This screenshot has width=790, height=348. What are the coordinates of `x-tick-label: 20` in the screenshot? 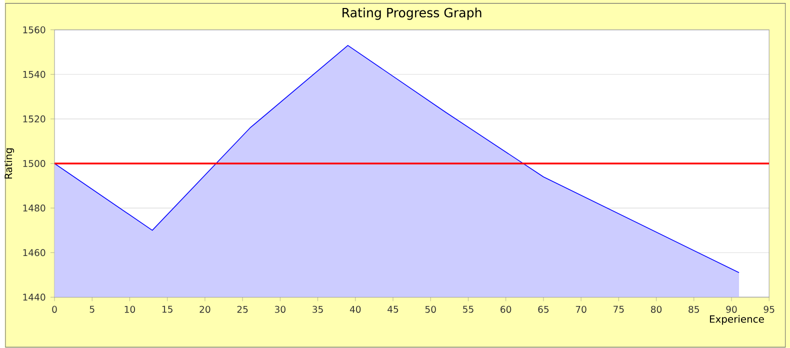 It's located at (205, 309).